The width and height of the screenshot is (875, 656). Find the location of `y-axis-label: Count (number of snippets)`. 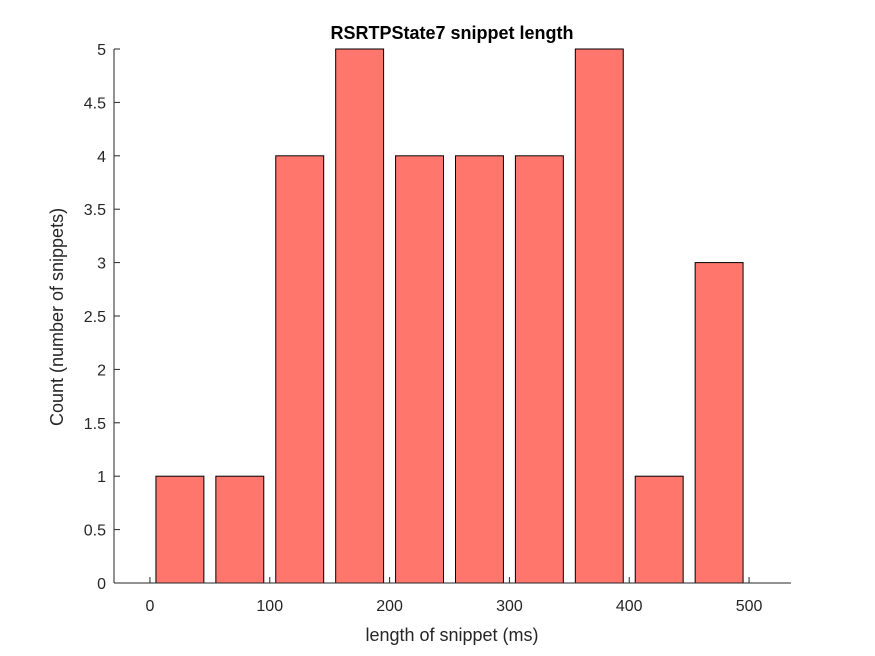

y-axis-label: Count (number of snippets) is located at coordinates (57, 317).